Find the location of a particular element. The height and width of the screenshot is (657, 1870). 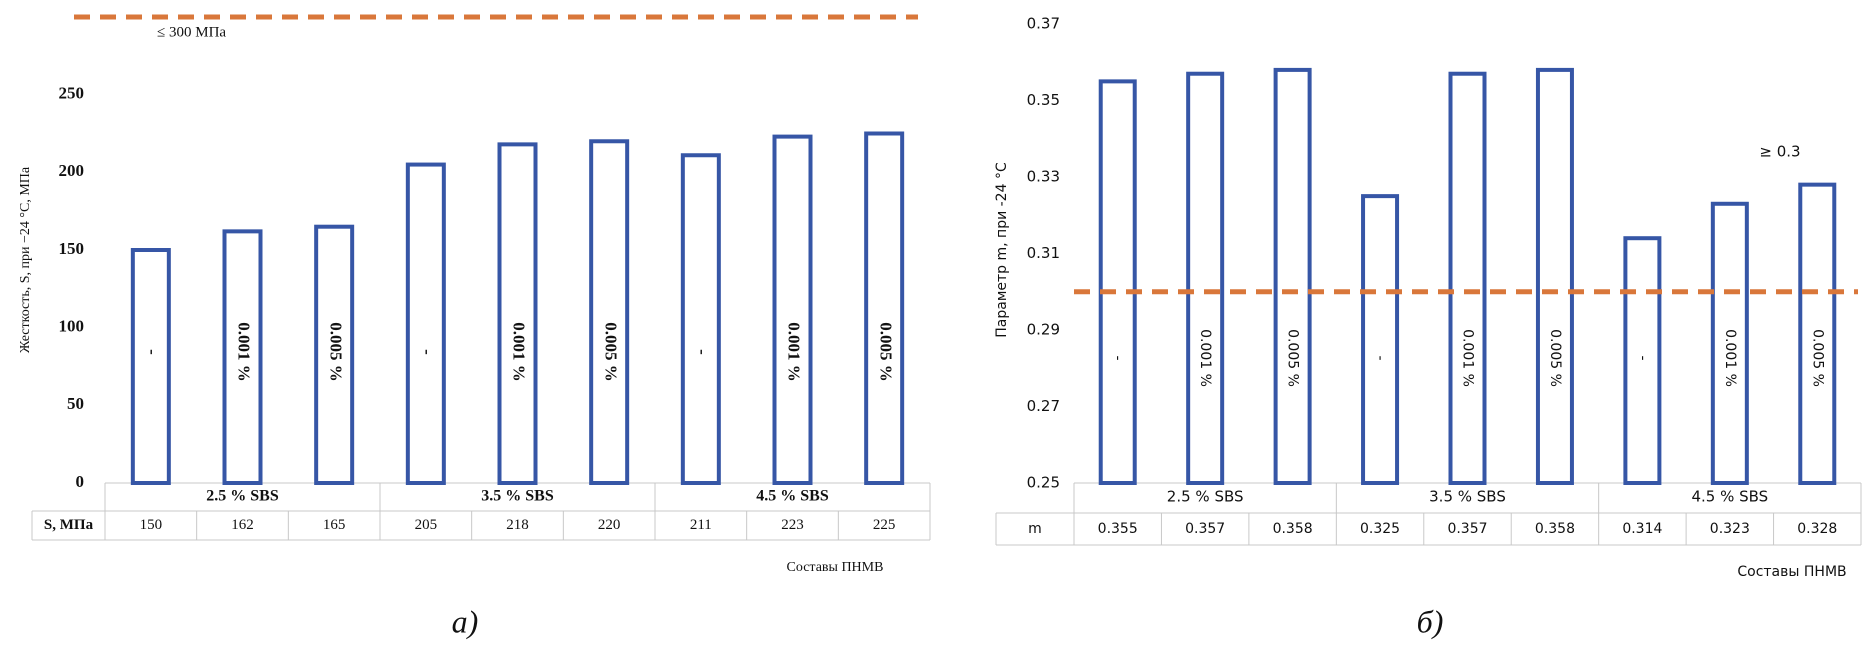

table-value: 223 is located at coordinates (792, 525).